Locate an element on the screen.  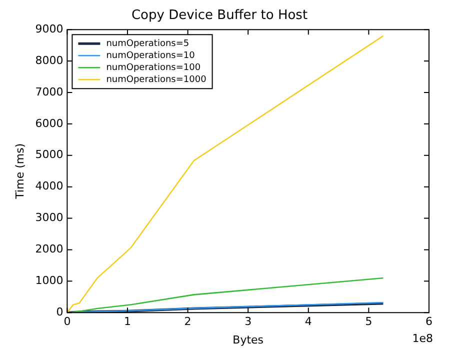
legend-label: numOperations=100 is located at coordinates (153, 67).